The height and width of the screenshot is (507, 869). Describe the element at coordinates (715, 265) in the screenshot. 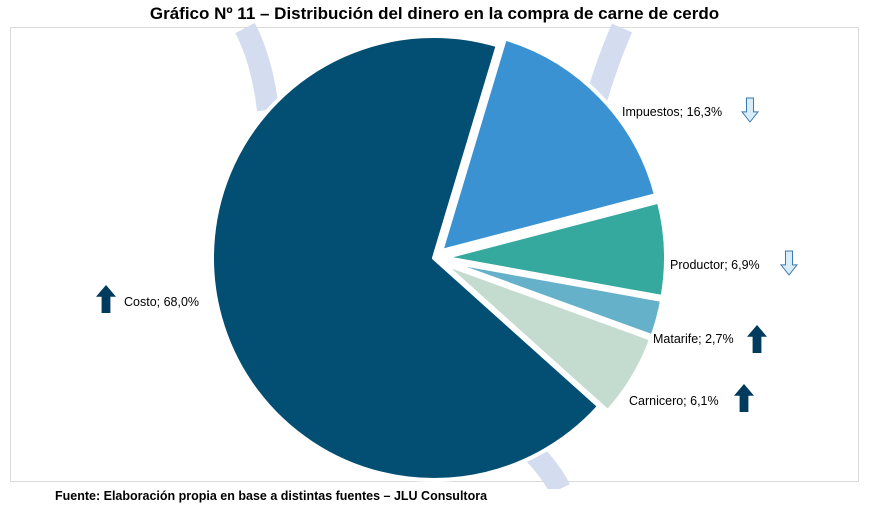

I see `pie-label-productor: Productor; 6,9%` at that location.